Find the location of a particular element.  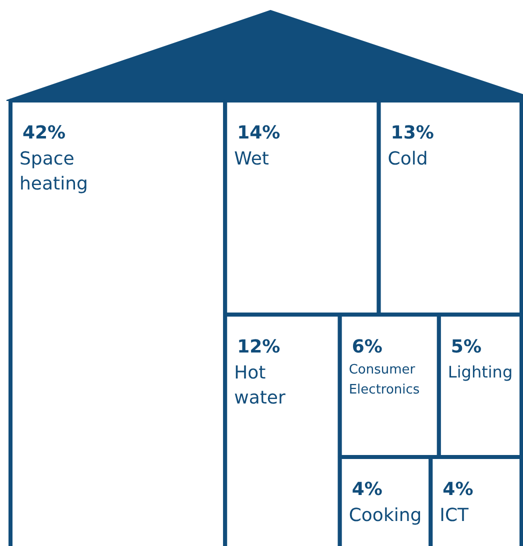

data-label: 5% is located at coordinates (466, 347).